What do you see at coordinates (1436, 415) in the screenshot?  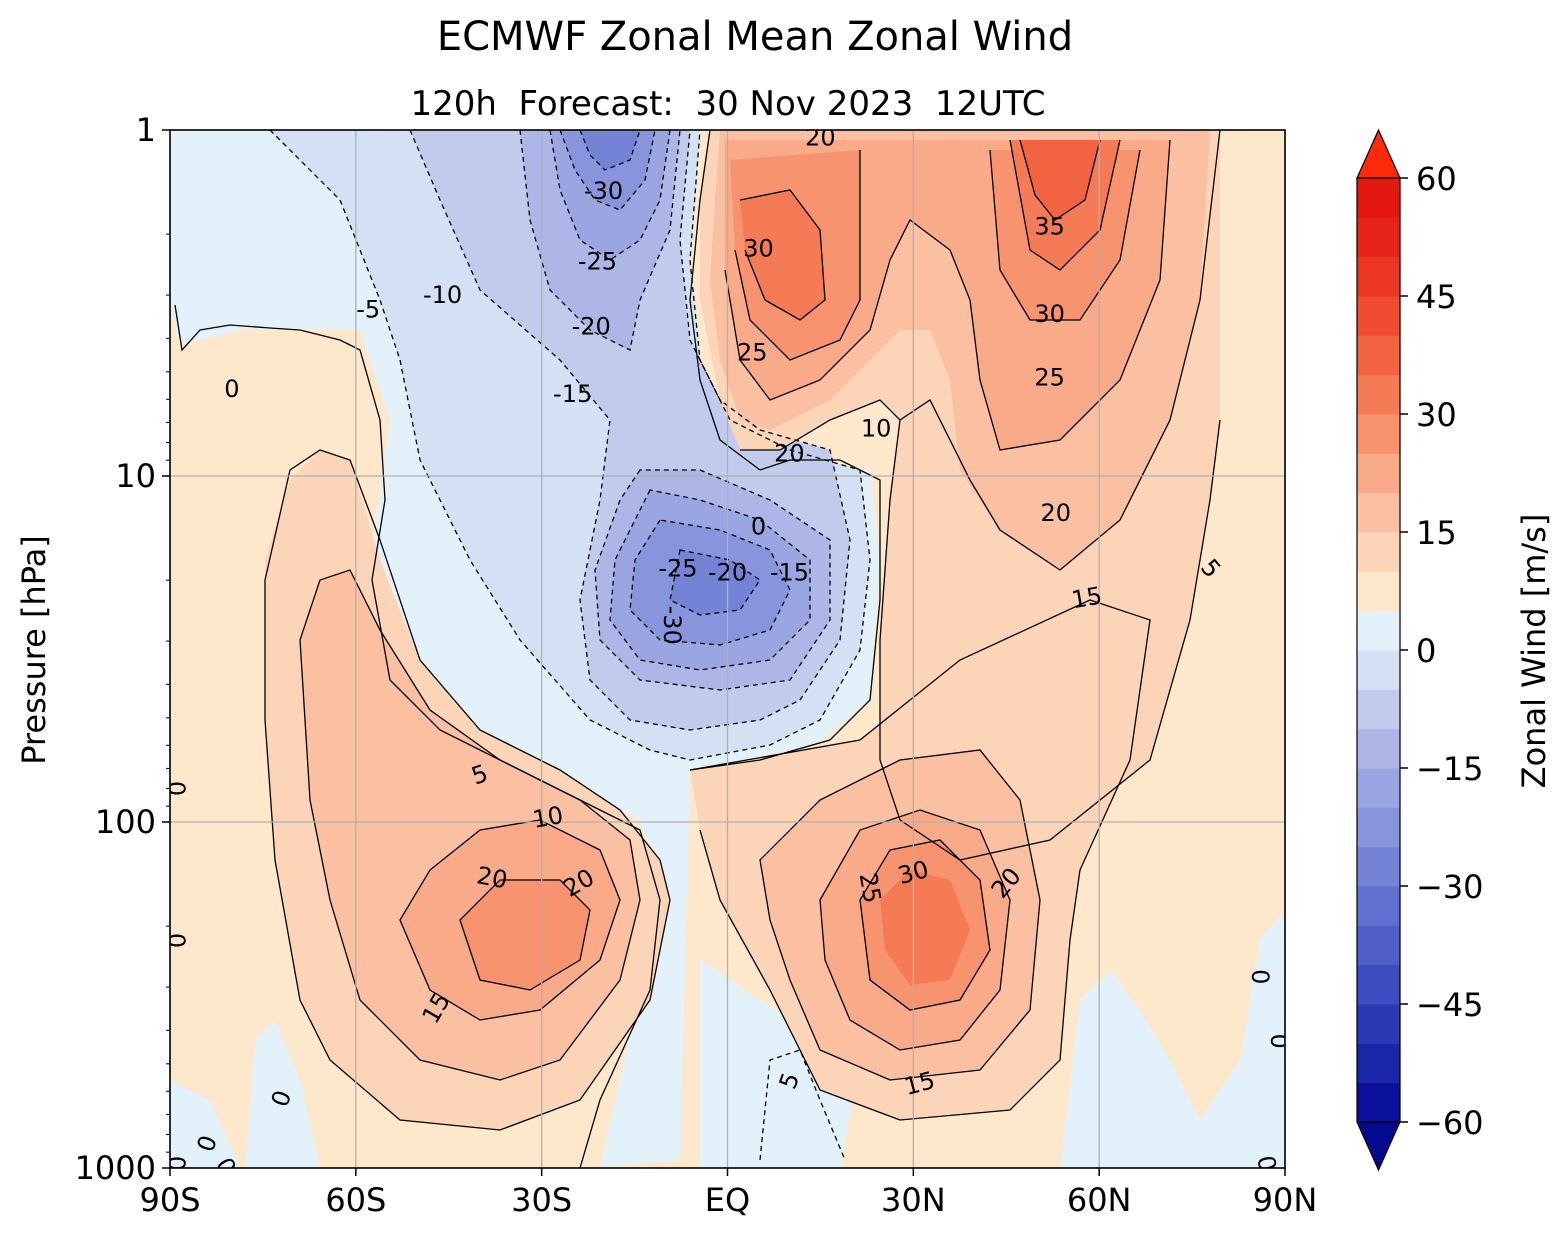 I see `colorbar-tick-label: 30` at bounding box center [1436, 415].